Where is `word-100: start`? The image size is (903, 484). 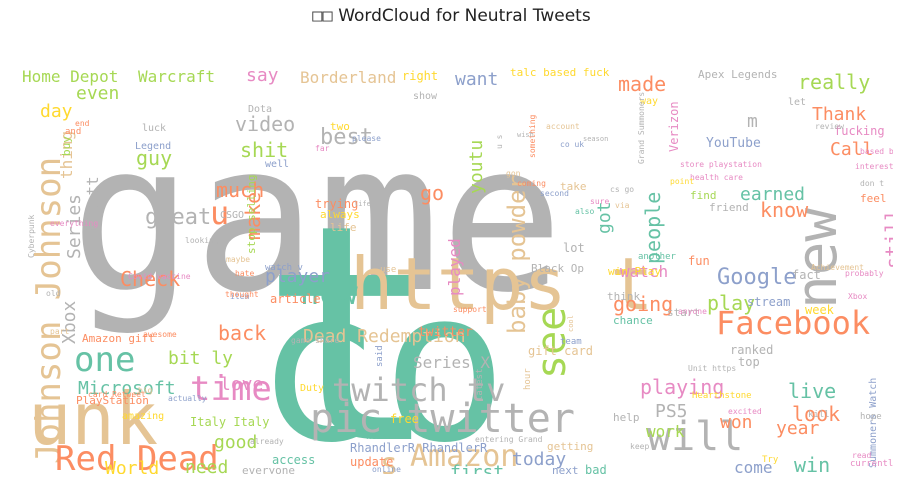
word-100: start is located at coordinates (683, 312).